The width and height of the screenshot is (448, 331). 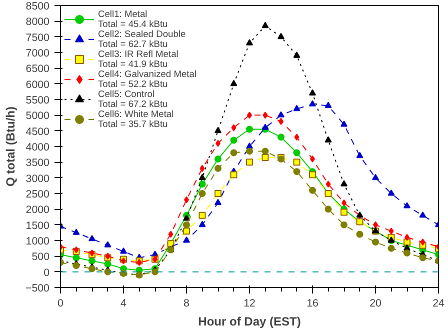 What do you see at coordinates (187, 304) in the screenshot?
I see `x-tick-label: 8` at bounding box center [187, 304].